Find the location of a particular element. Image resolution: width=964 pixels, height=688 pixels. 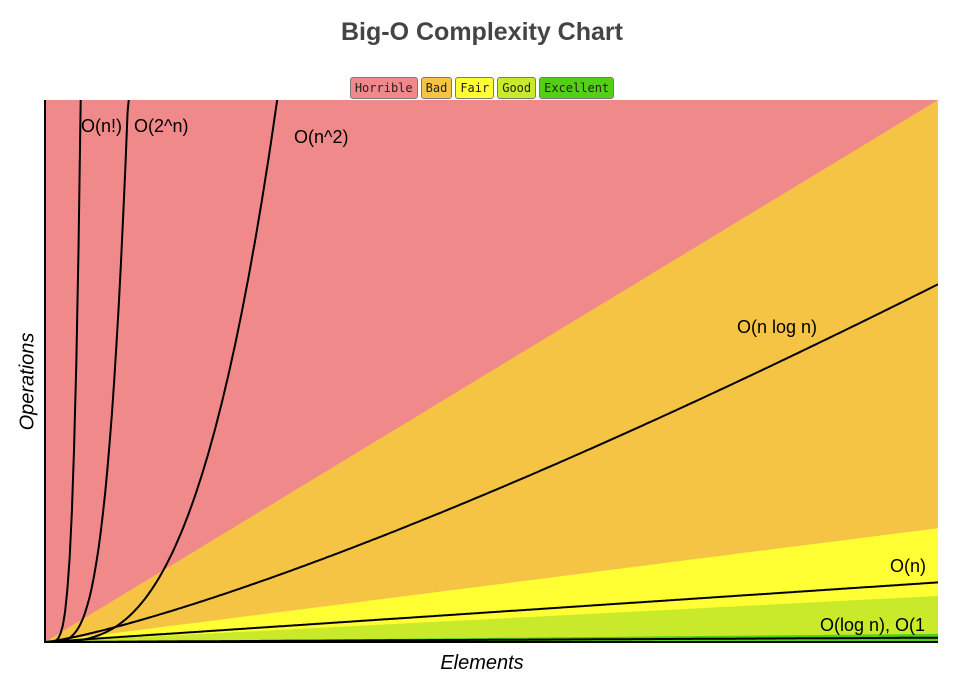

curve-label-quadratic: O(n^2) is located at coordinates (321, 137).